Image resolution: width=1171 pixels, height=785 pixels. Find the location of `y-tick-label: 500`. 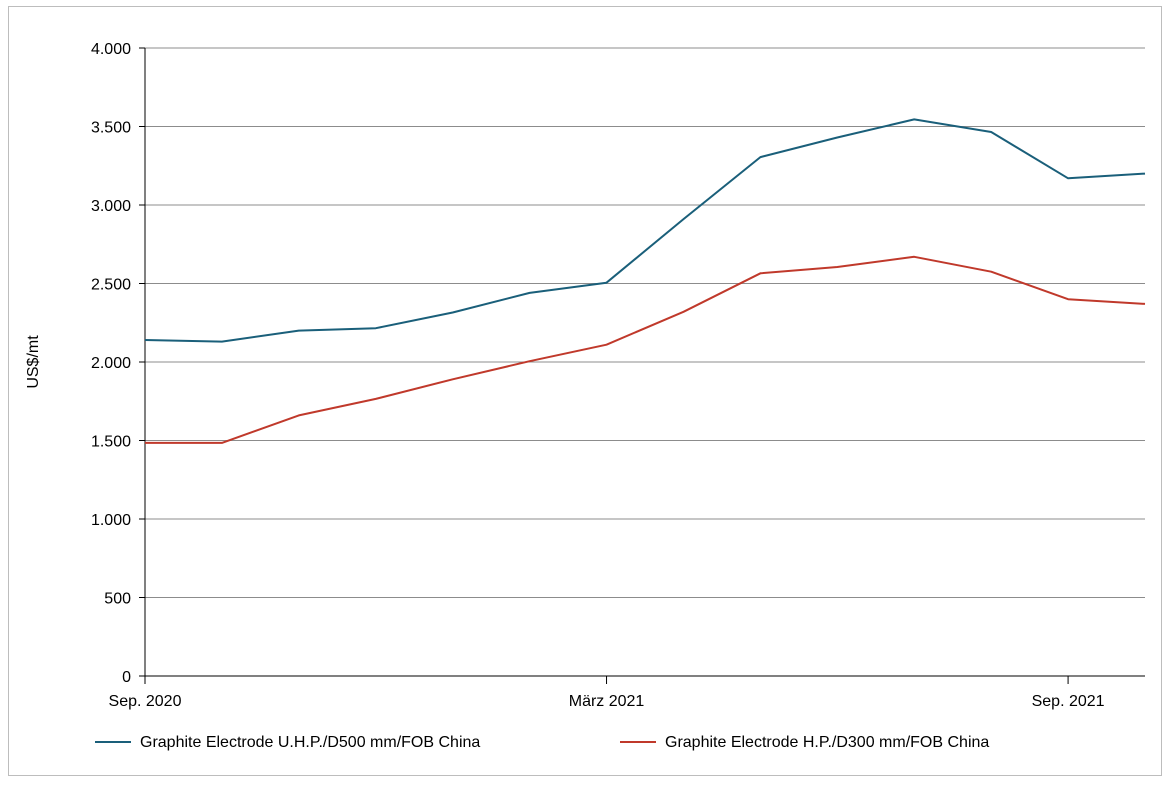

y-tick-label: 500 is located at coordinates (117, 599).